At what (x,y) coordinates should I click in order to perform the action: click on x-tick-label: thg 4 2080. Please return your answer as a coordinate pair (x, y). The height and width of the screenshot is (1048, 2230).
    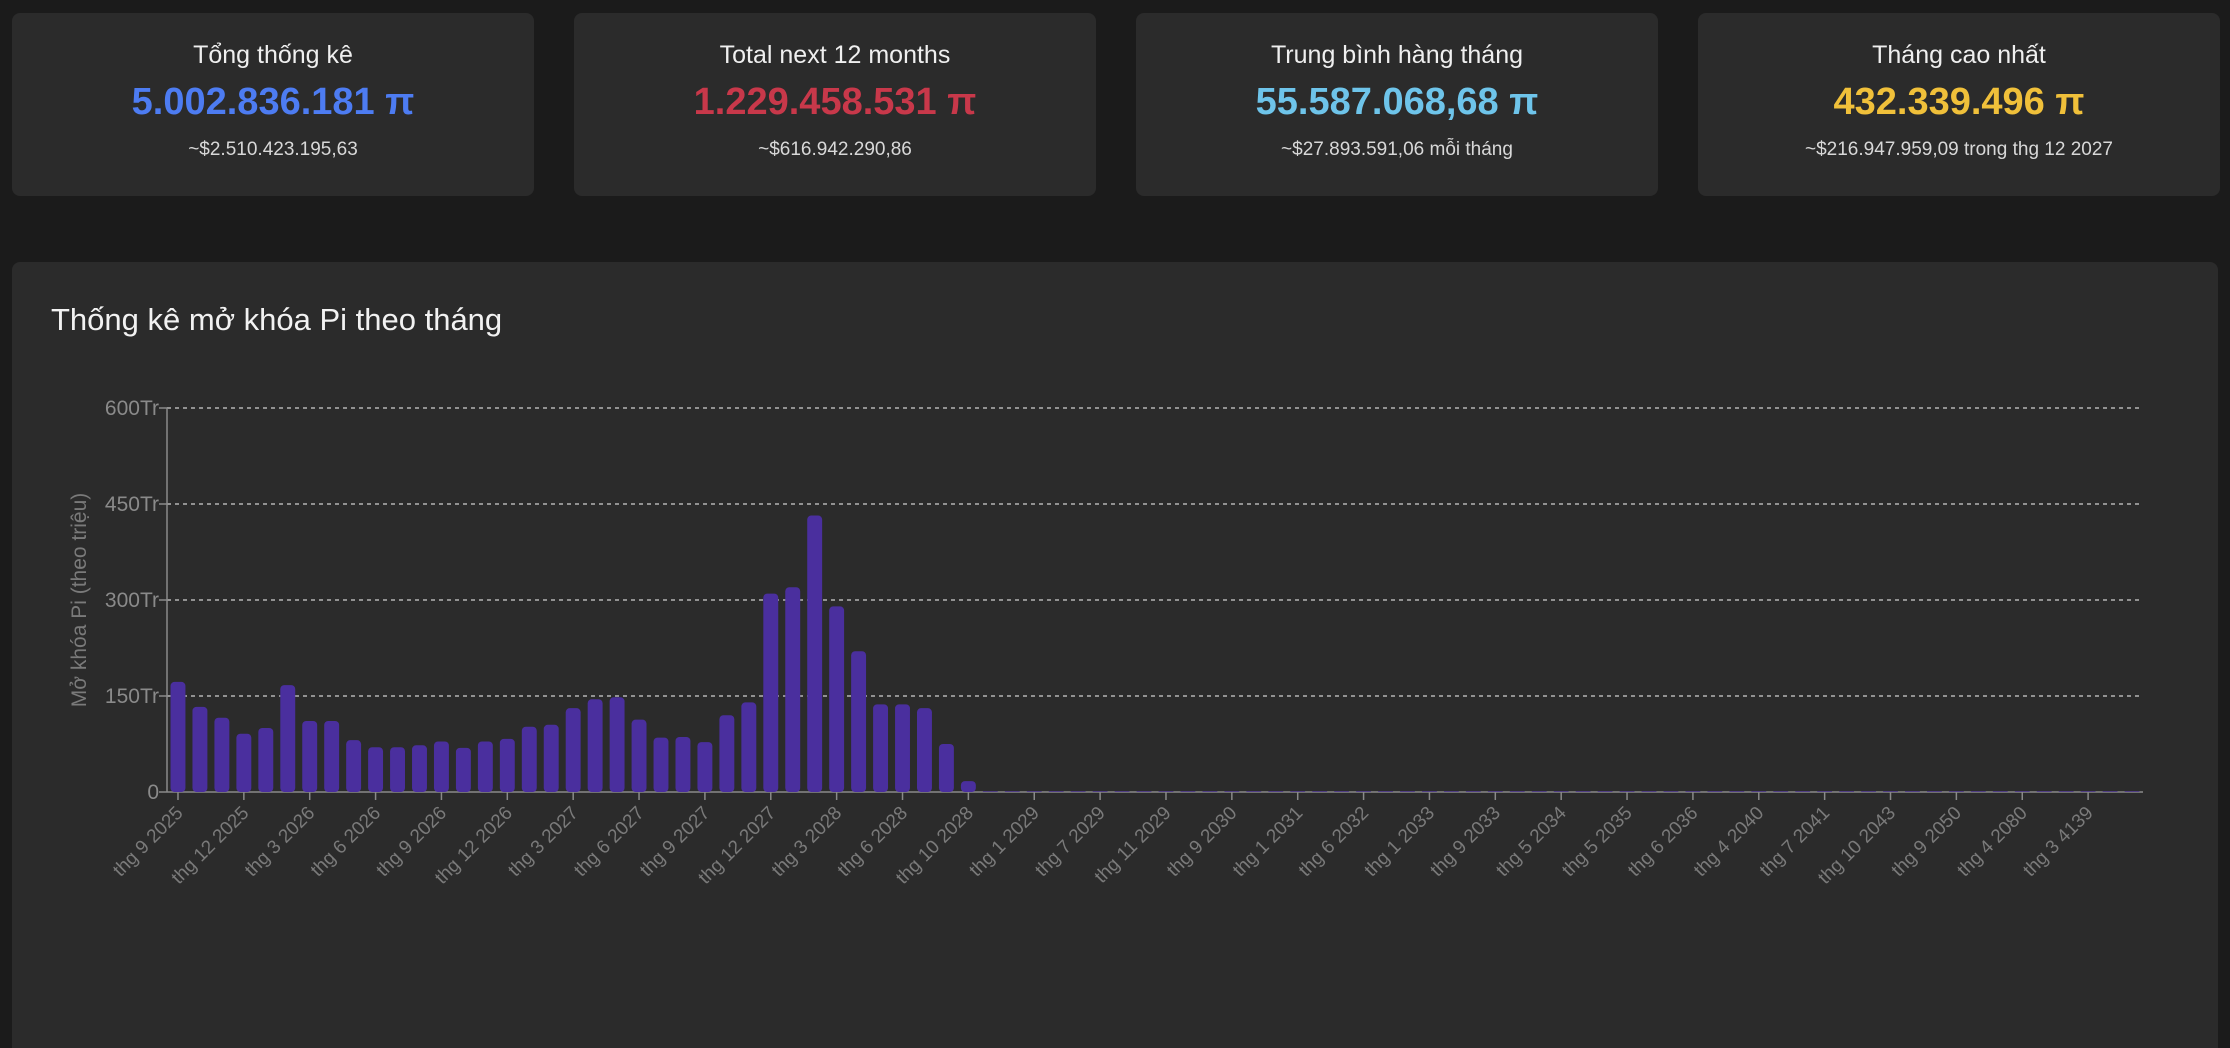
    Looking at the image, I should click on (1992, 842).